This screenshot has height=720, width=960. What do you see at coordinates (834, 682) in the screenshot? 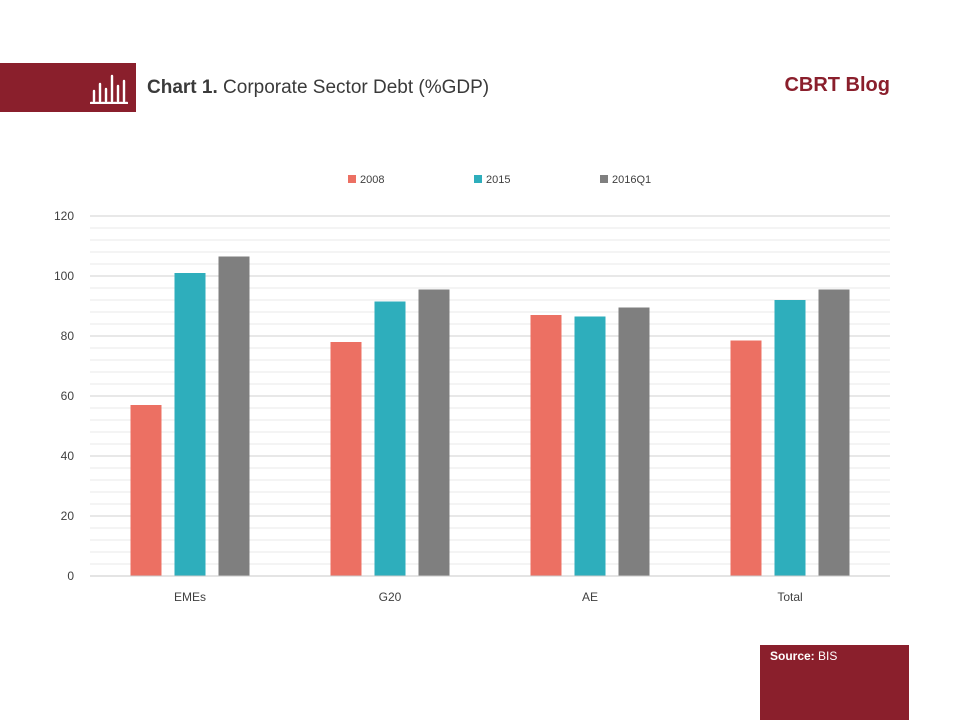
I see `source-box: Source: BIS` at bounding box center [834, 682].